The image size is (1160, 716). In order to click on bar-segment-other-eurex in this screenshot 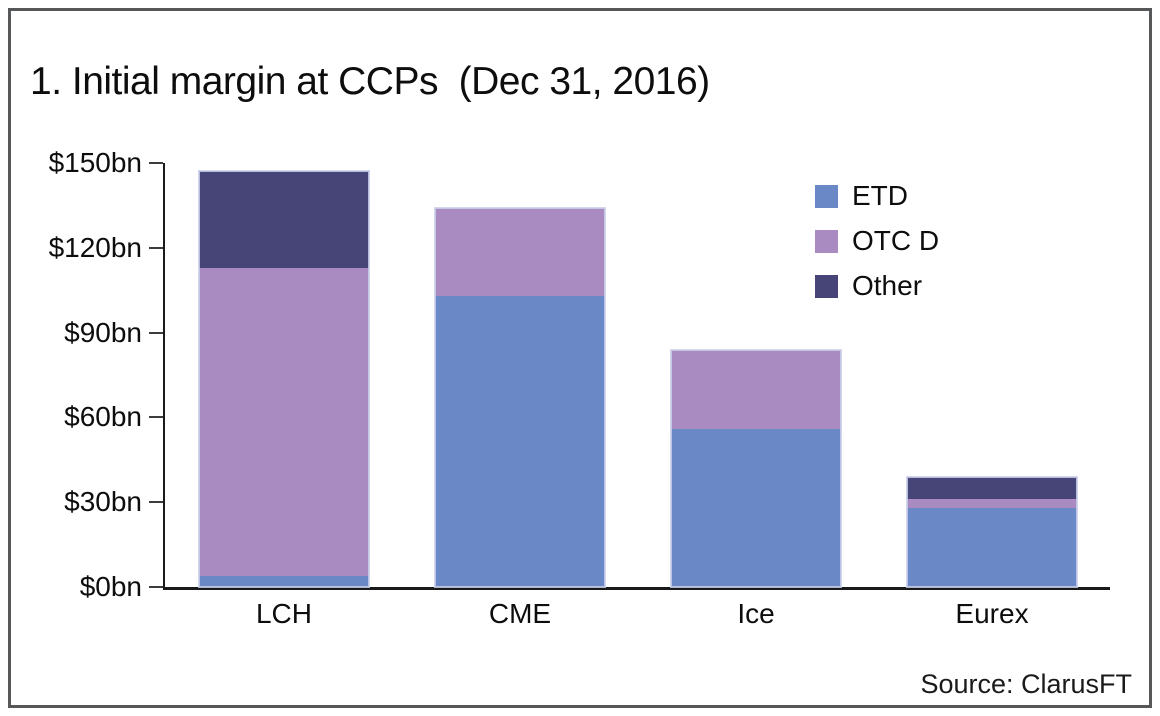, I will do `click(992, 488)`.